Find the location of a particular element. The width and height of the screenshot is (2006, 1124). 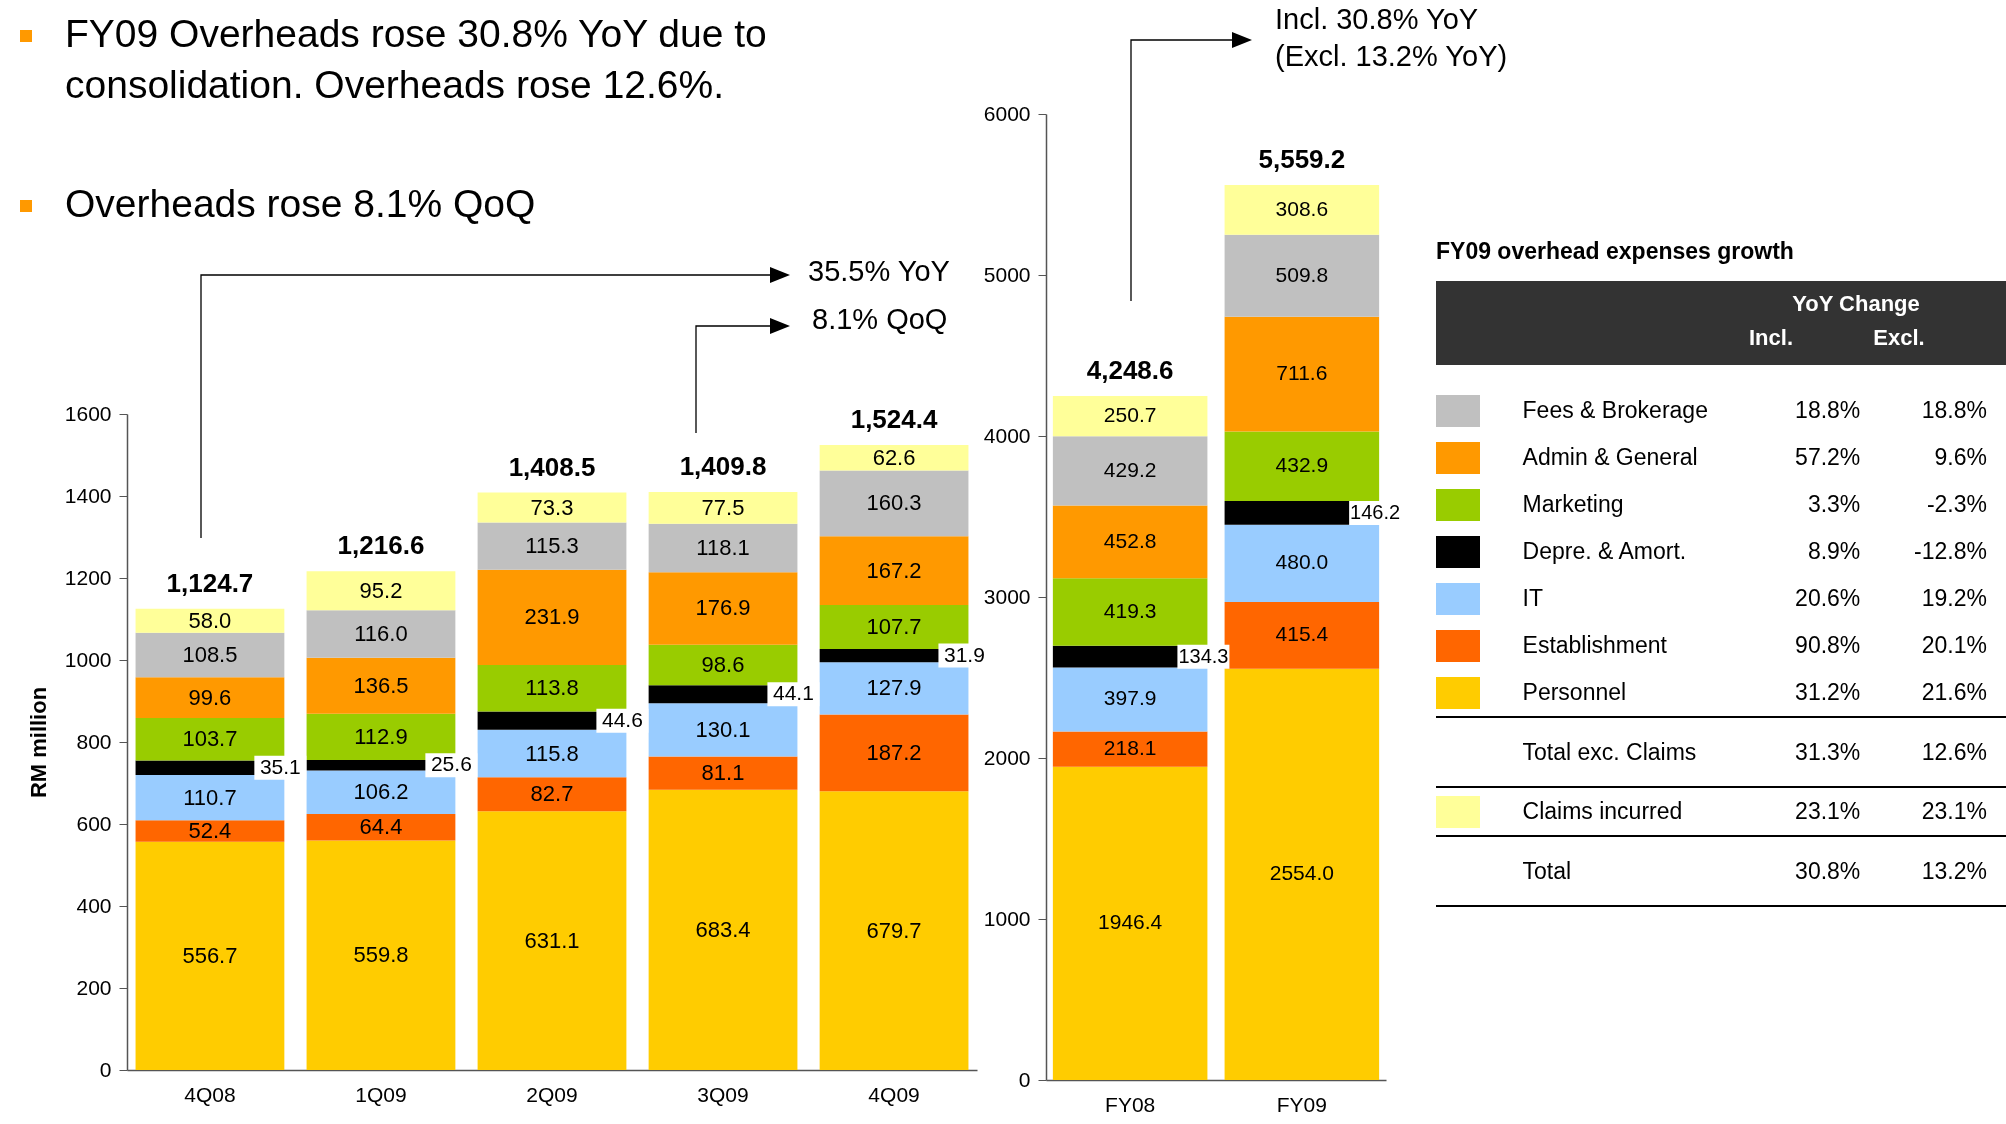

data-label: 35.1 is located at coordinates (280, 766).